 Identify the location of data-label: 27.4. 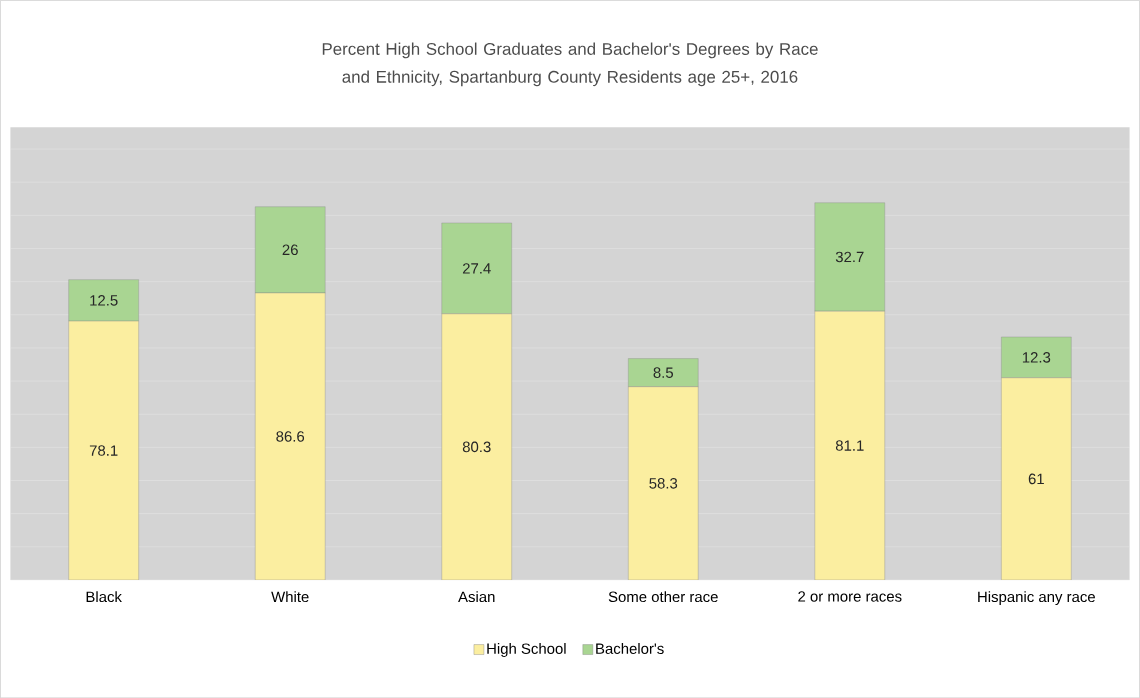
(476, 268).